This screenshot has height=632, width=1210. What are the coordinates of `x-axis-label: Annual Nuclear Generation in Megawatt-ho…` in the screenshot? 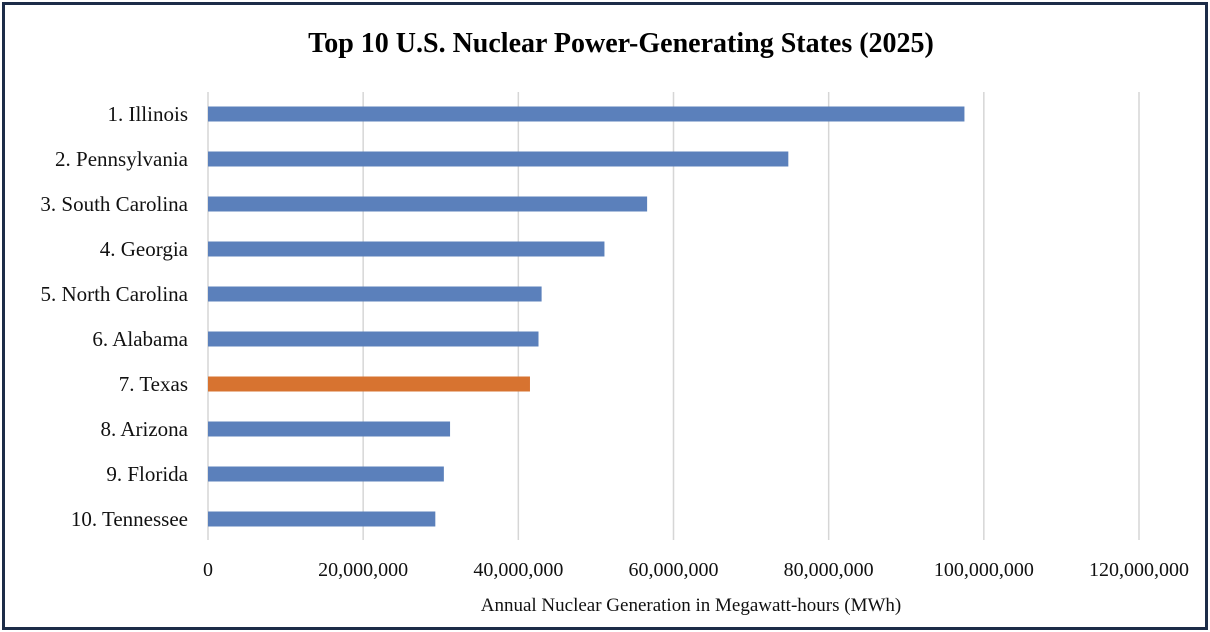 It's located at (691, 605).